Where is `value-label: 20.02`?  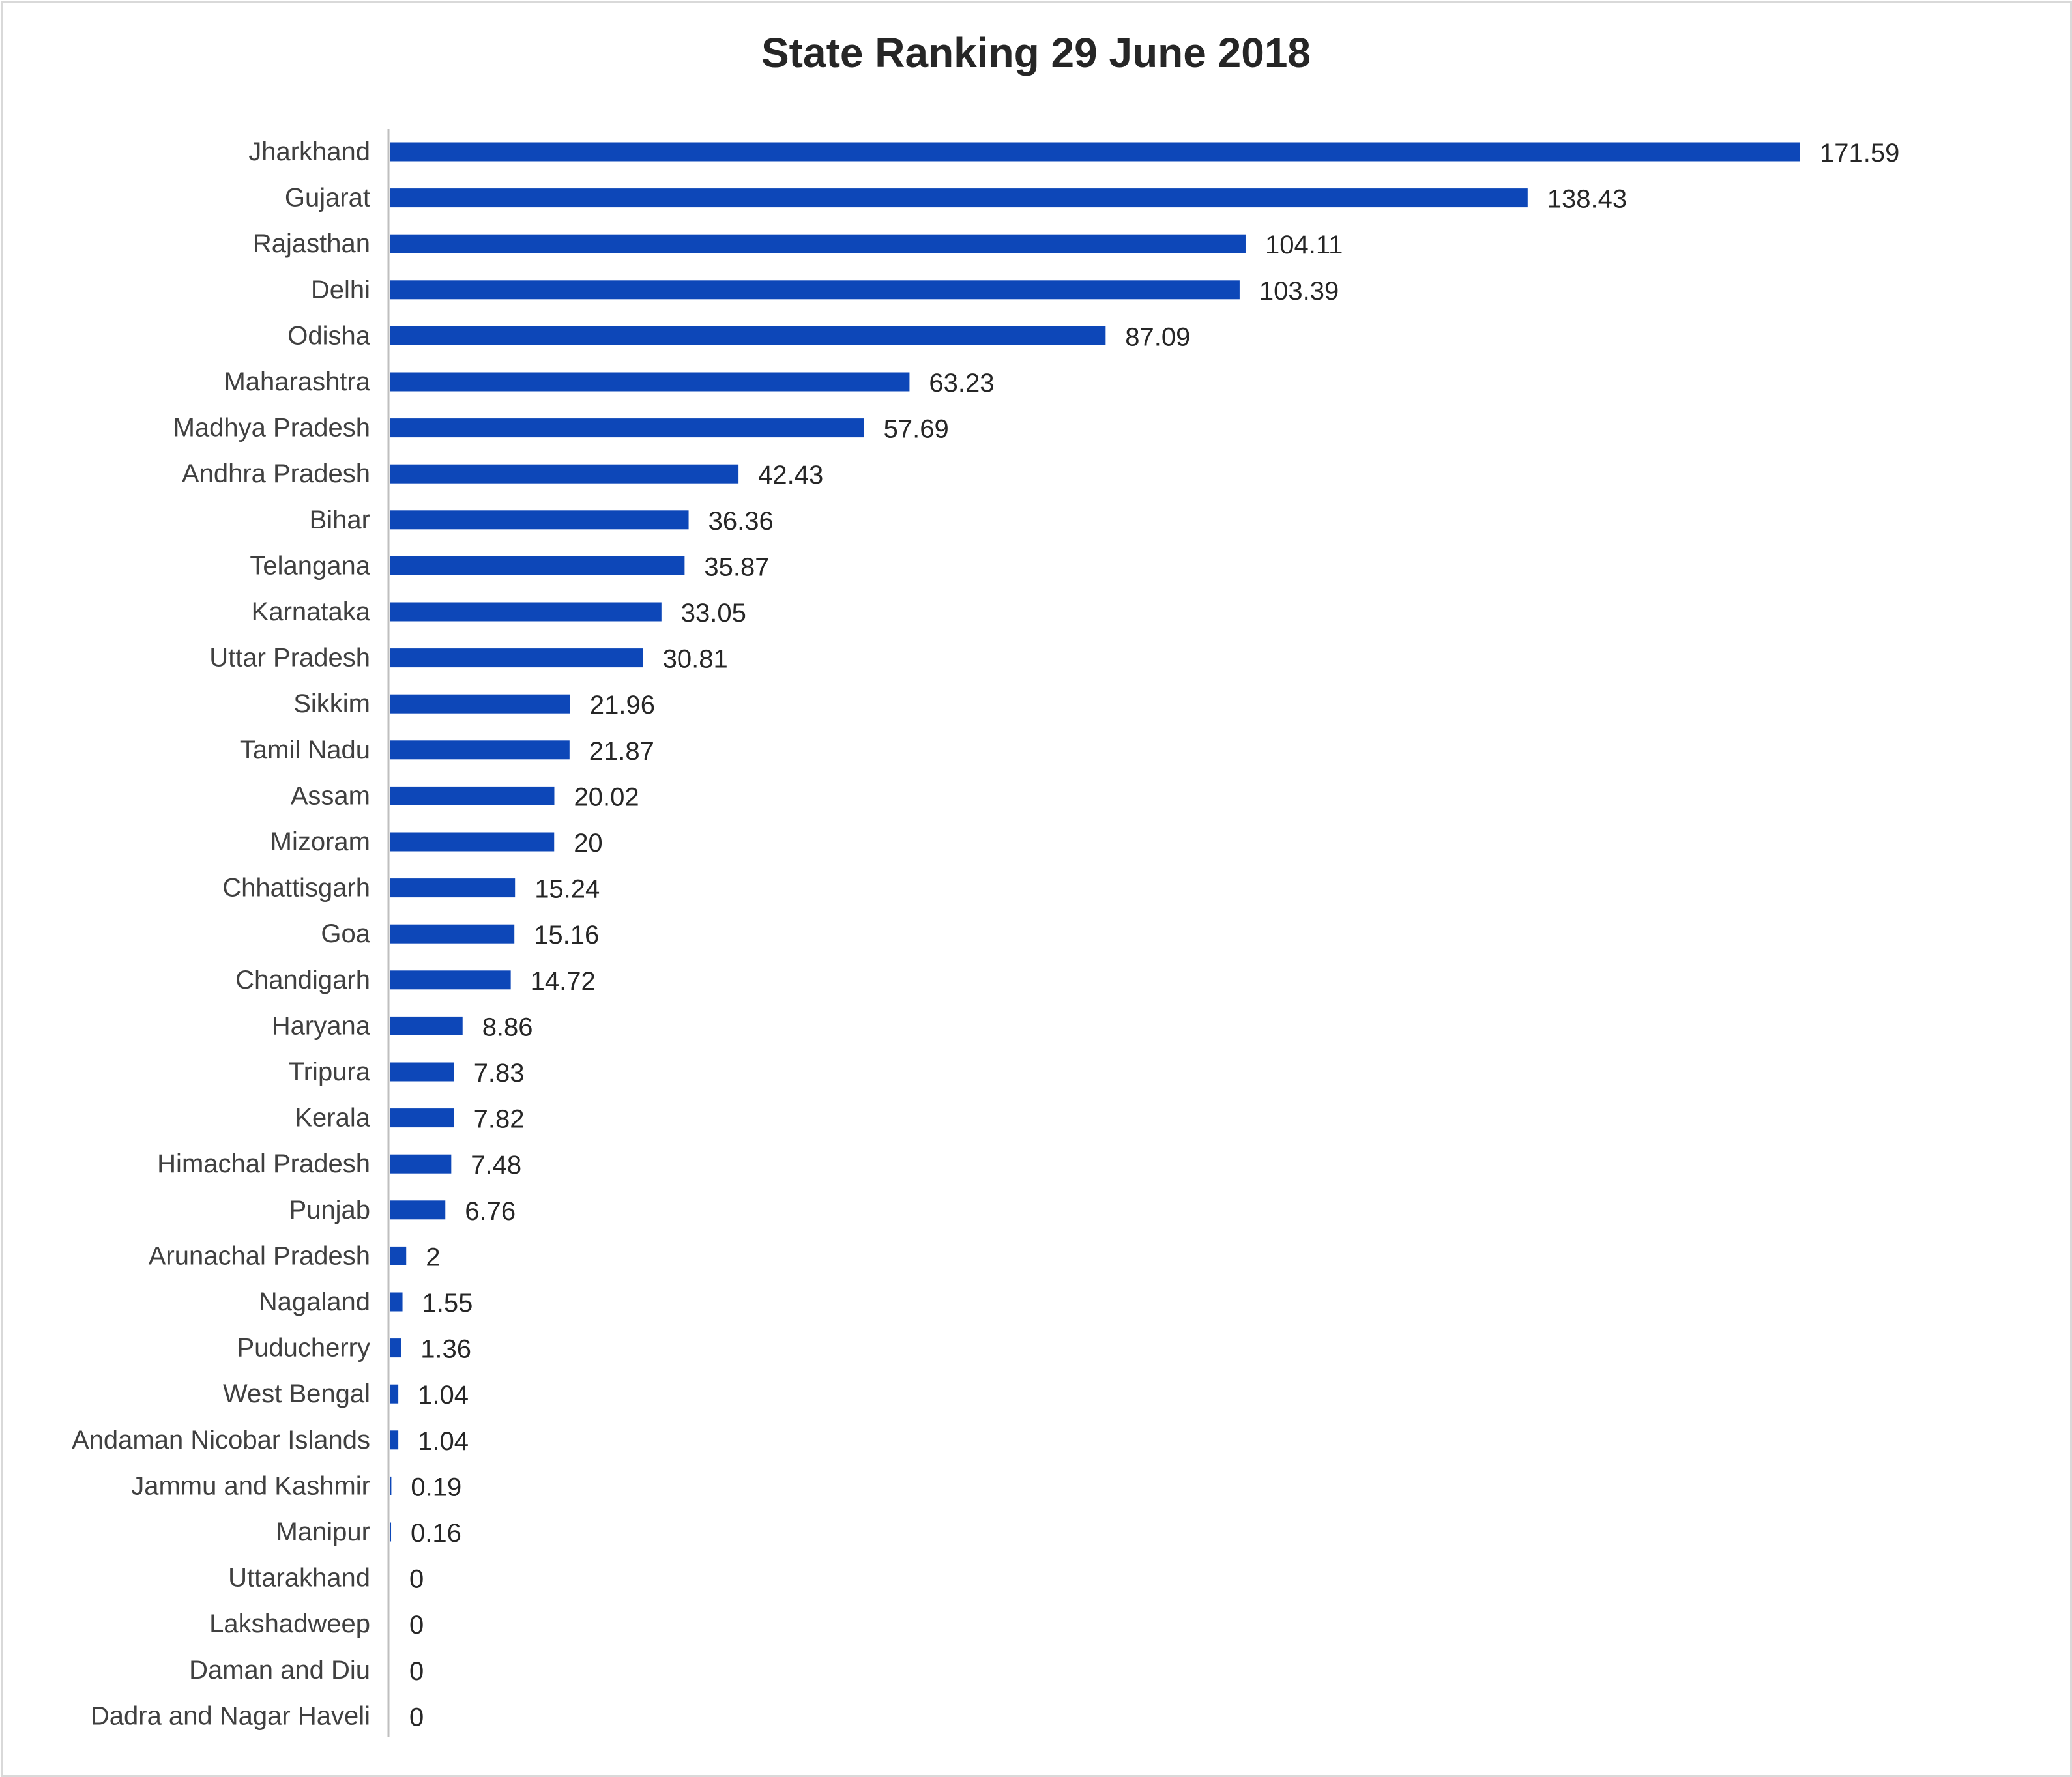 value-label: 20.02 is located at coordinates (606, 797).